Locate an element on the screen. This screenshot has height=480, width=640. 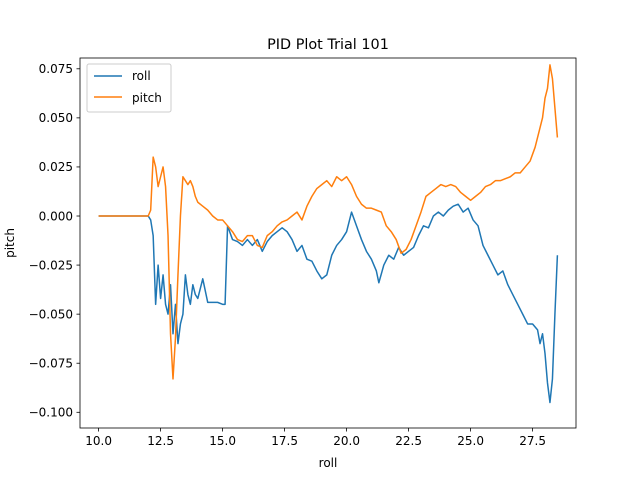
x-axis-ticks: 10.0 12.5 15.0 17.5 20.0 22.5 25.0 27.5 is located at coordinates (315, 438).